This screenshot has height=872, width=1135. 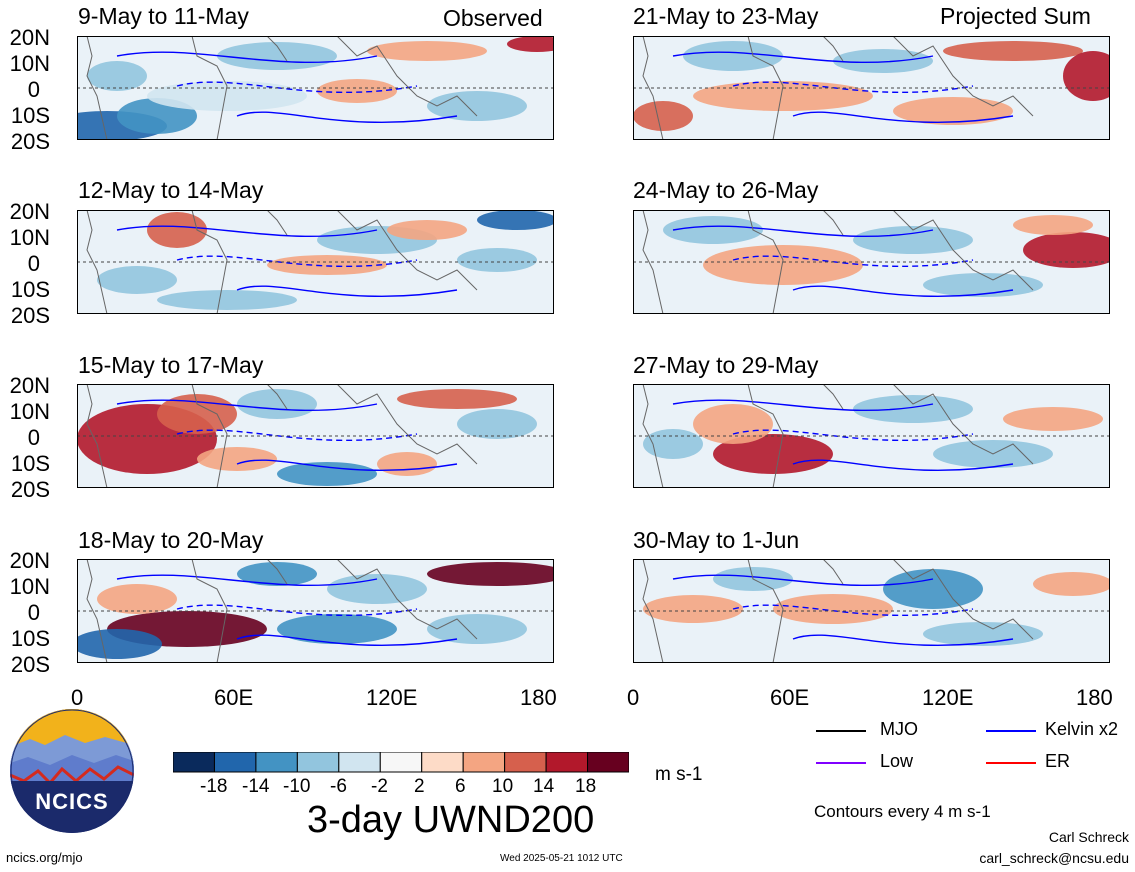 What do you see at coordinates (214, 786) in the screenshot?
I see `colorbar-tick: -18` at bounding box center [214, 786].